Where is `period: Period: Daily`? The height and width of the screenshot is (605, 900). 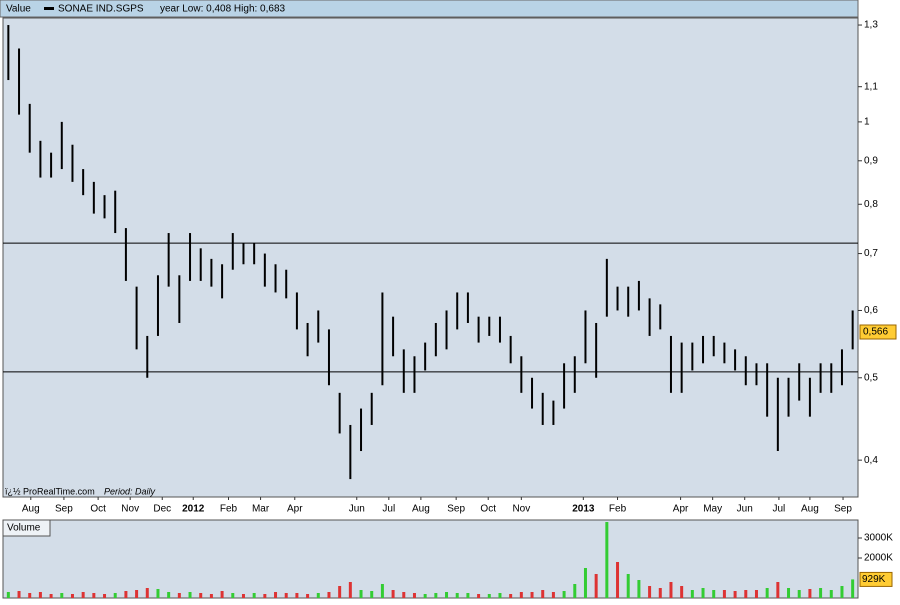
period: Period: Daily is located at coordinates (130, 491).